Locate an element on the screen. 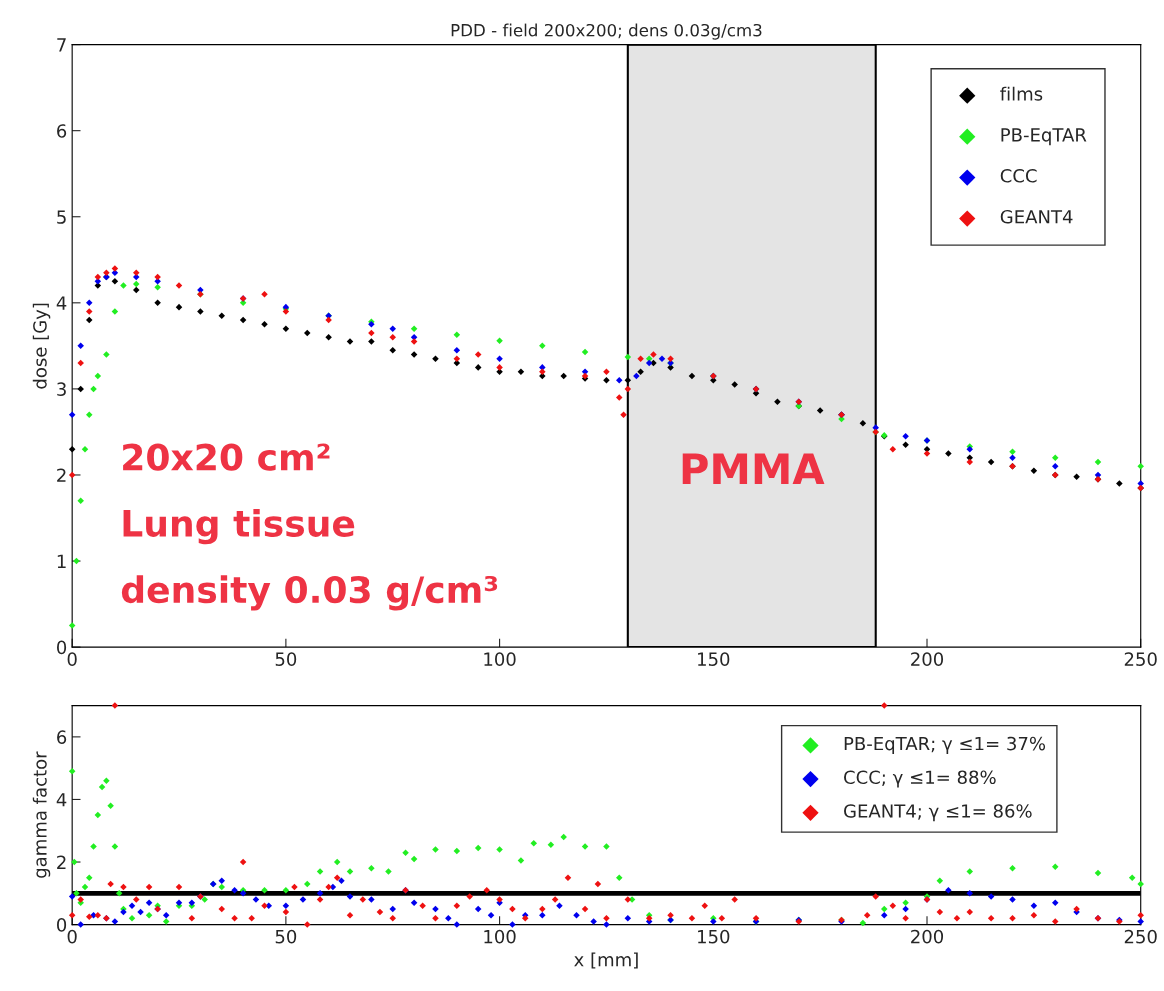 The height and width of the screenshot is (991, 1164). x-axis-title: x [mm] is located at coordinates (606, 960).